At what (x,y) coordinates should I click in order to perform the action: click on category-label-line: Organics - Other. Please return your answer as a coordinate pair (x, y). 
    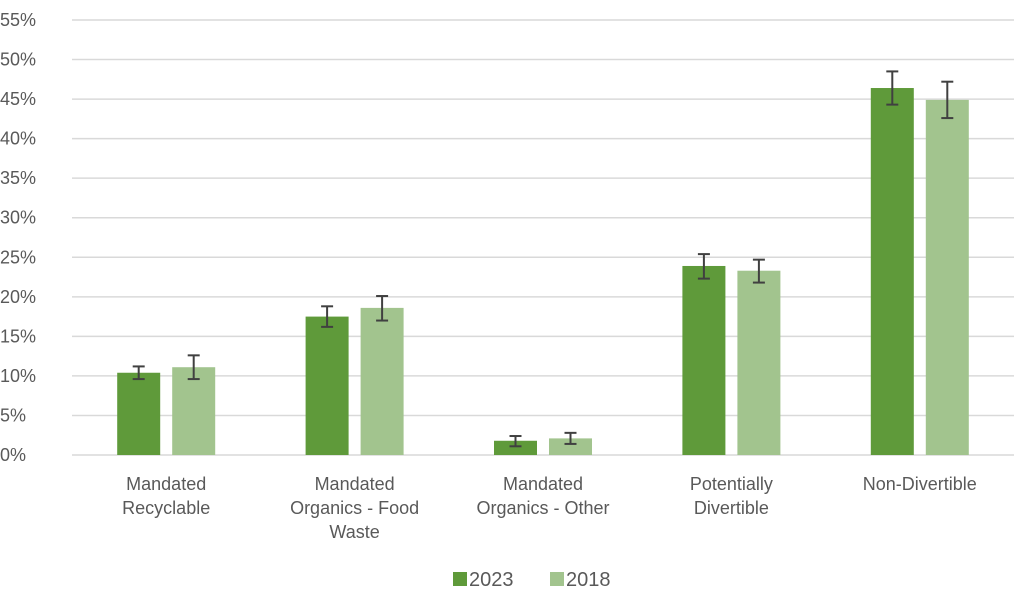
    Looking at the image, I should click on (542, 508).